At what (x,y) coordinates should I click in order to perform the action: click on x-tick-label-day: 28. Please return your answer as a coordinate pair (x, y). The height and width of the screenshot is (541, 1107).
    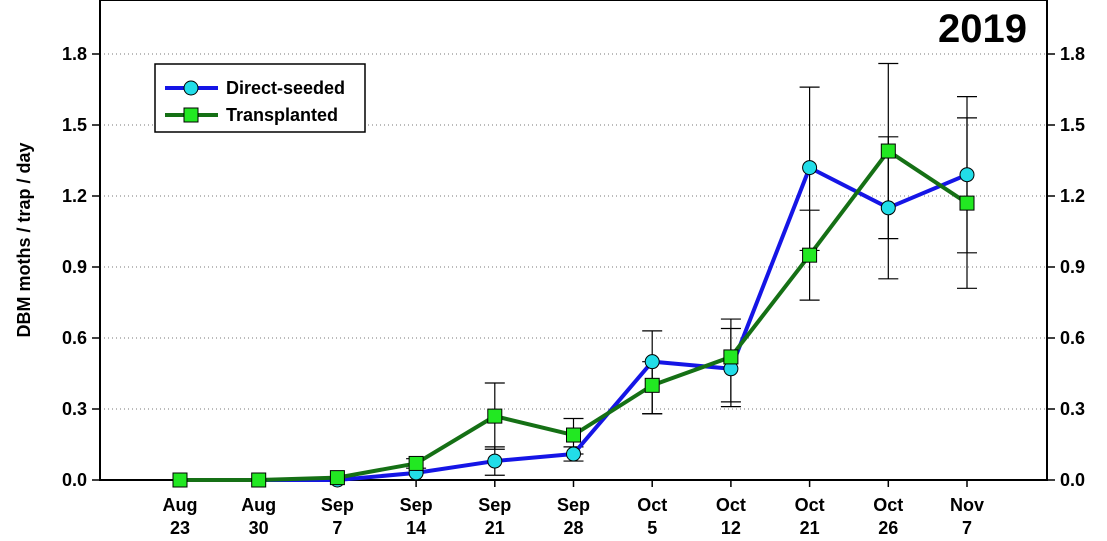
    Looking at the image, I should click on (573, 528).